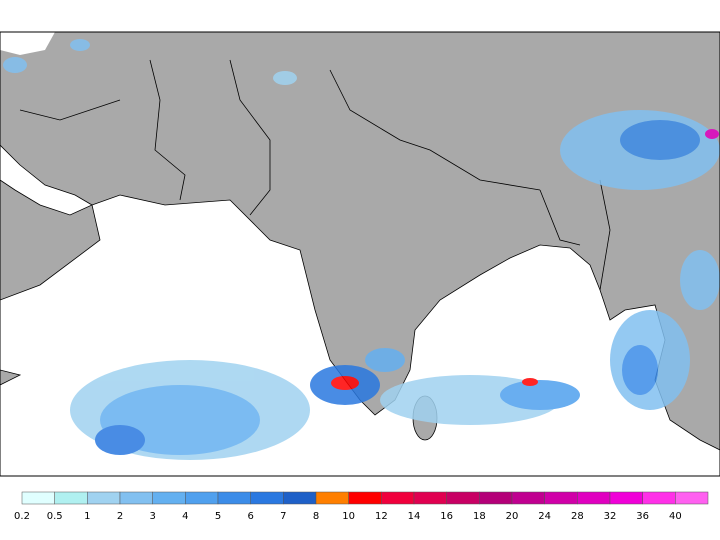  Describe the element at coordinates (381, 516) in the screenshot. I see `colorbar-label: 12` at that location.